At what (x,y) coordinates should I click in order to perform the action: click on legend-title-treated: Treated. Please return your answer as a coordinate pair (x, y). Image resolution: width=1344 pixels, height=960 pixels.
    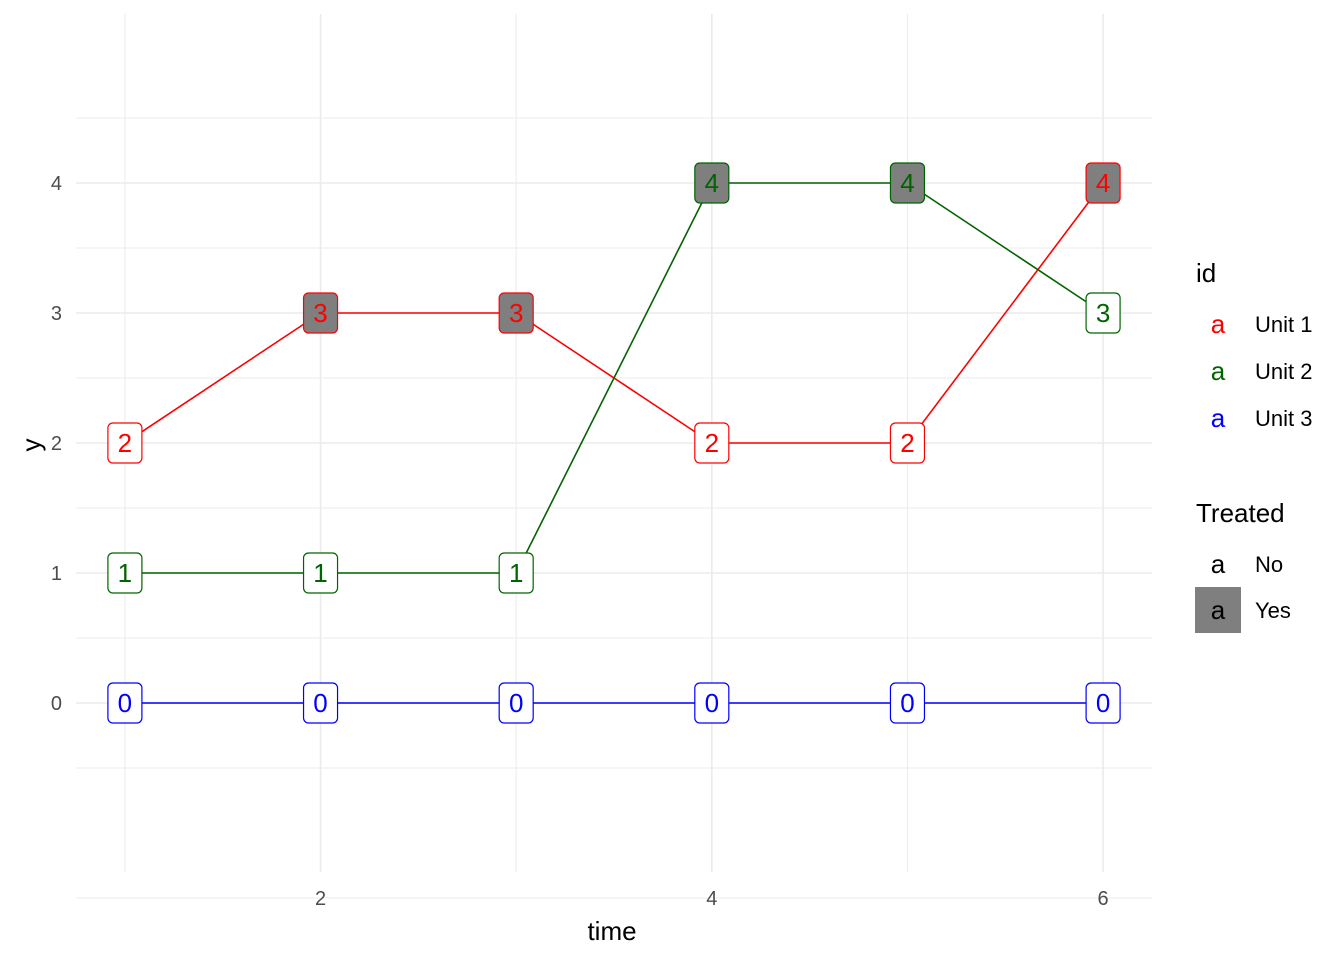
    Looking at the image, I should click on (1240, 513).